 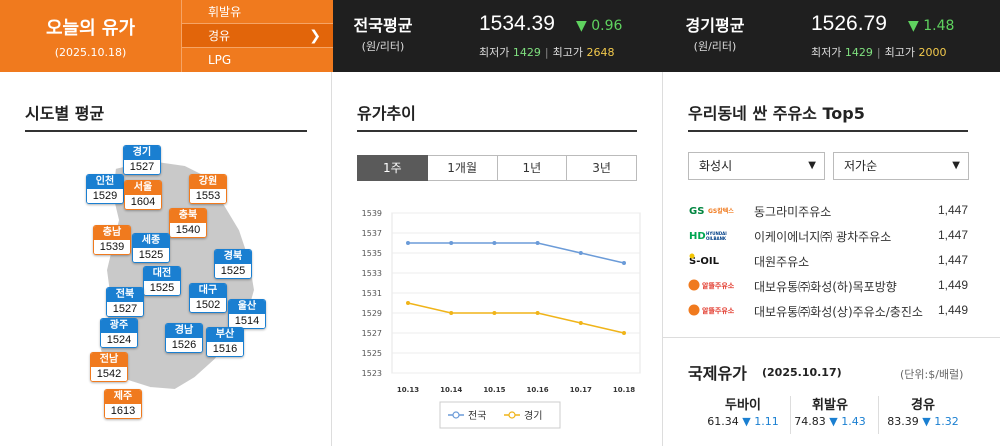 What do you see at coordinates (225, 12) in the screenshot?
I see `tab-label: 휘발유` at bounding box center [225, 12].